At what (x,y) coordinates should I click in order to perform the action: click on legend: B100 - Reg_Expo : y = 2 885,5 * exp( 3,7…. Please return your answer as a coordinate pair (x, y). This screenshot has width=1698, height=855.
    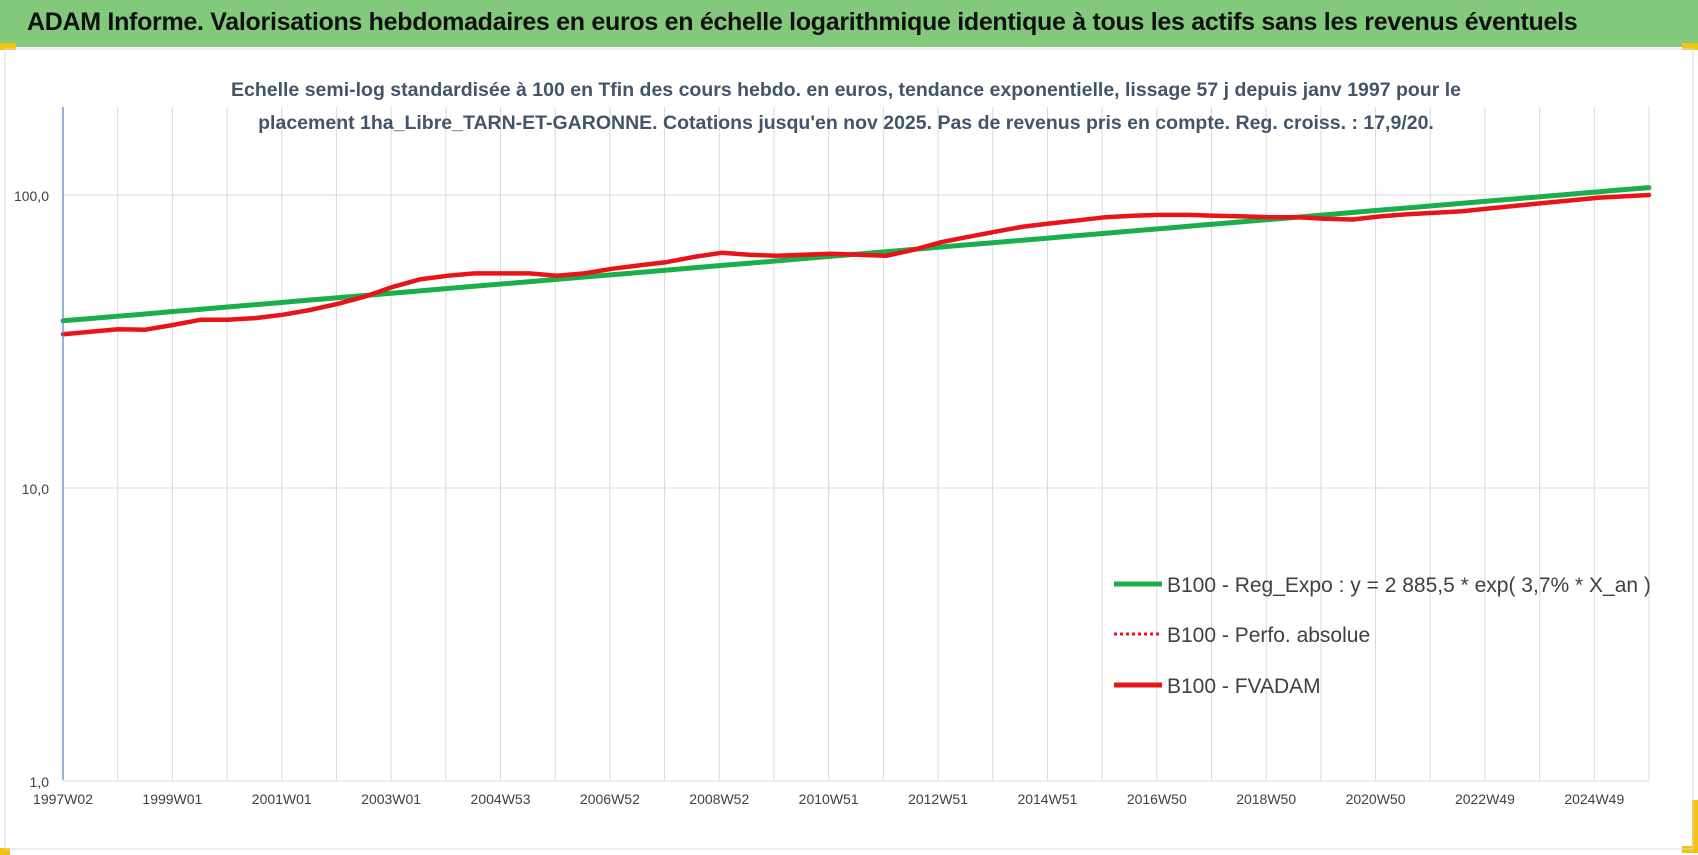
    Looking at the image, I should click on (1382, 636).